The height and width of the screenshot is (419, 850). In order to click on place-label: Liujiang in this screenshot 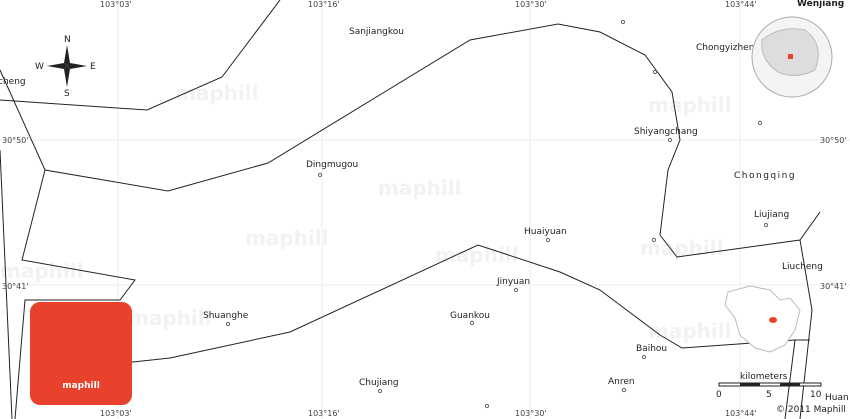, I will do `click(771, 215)`.